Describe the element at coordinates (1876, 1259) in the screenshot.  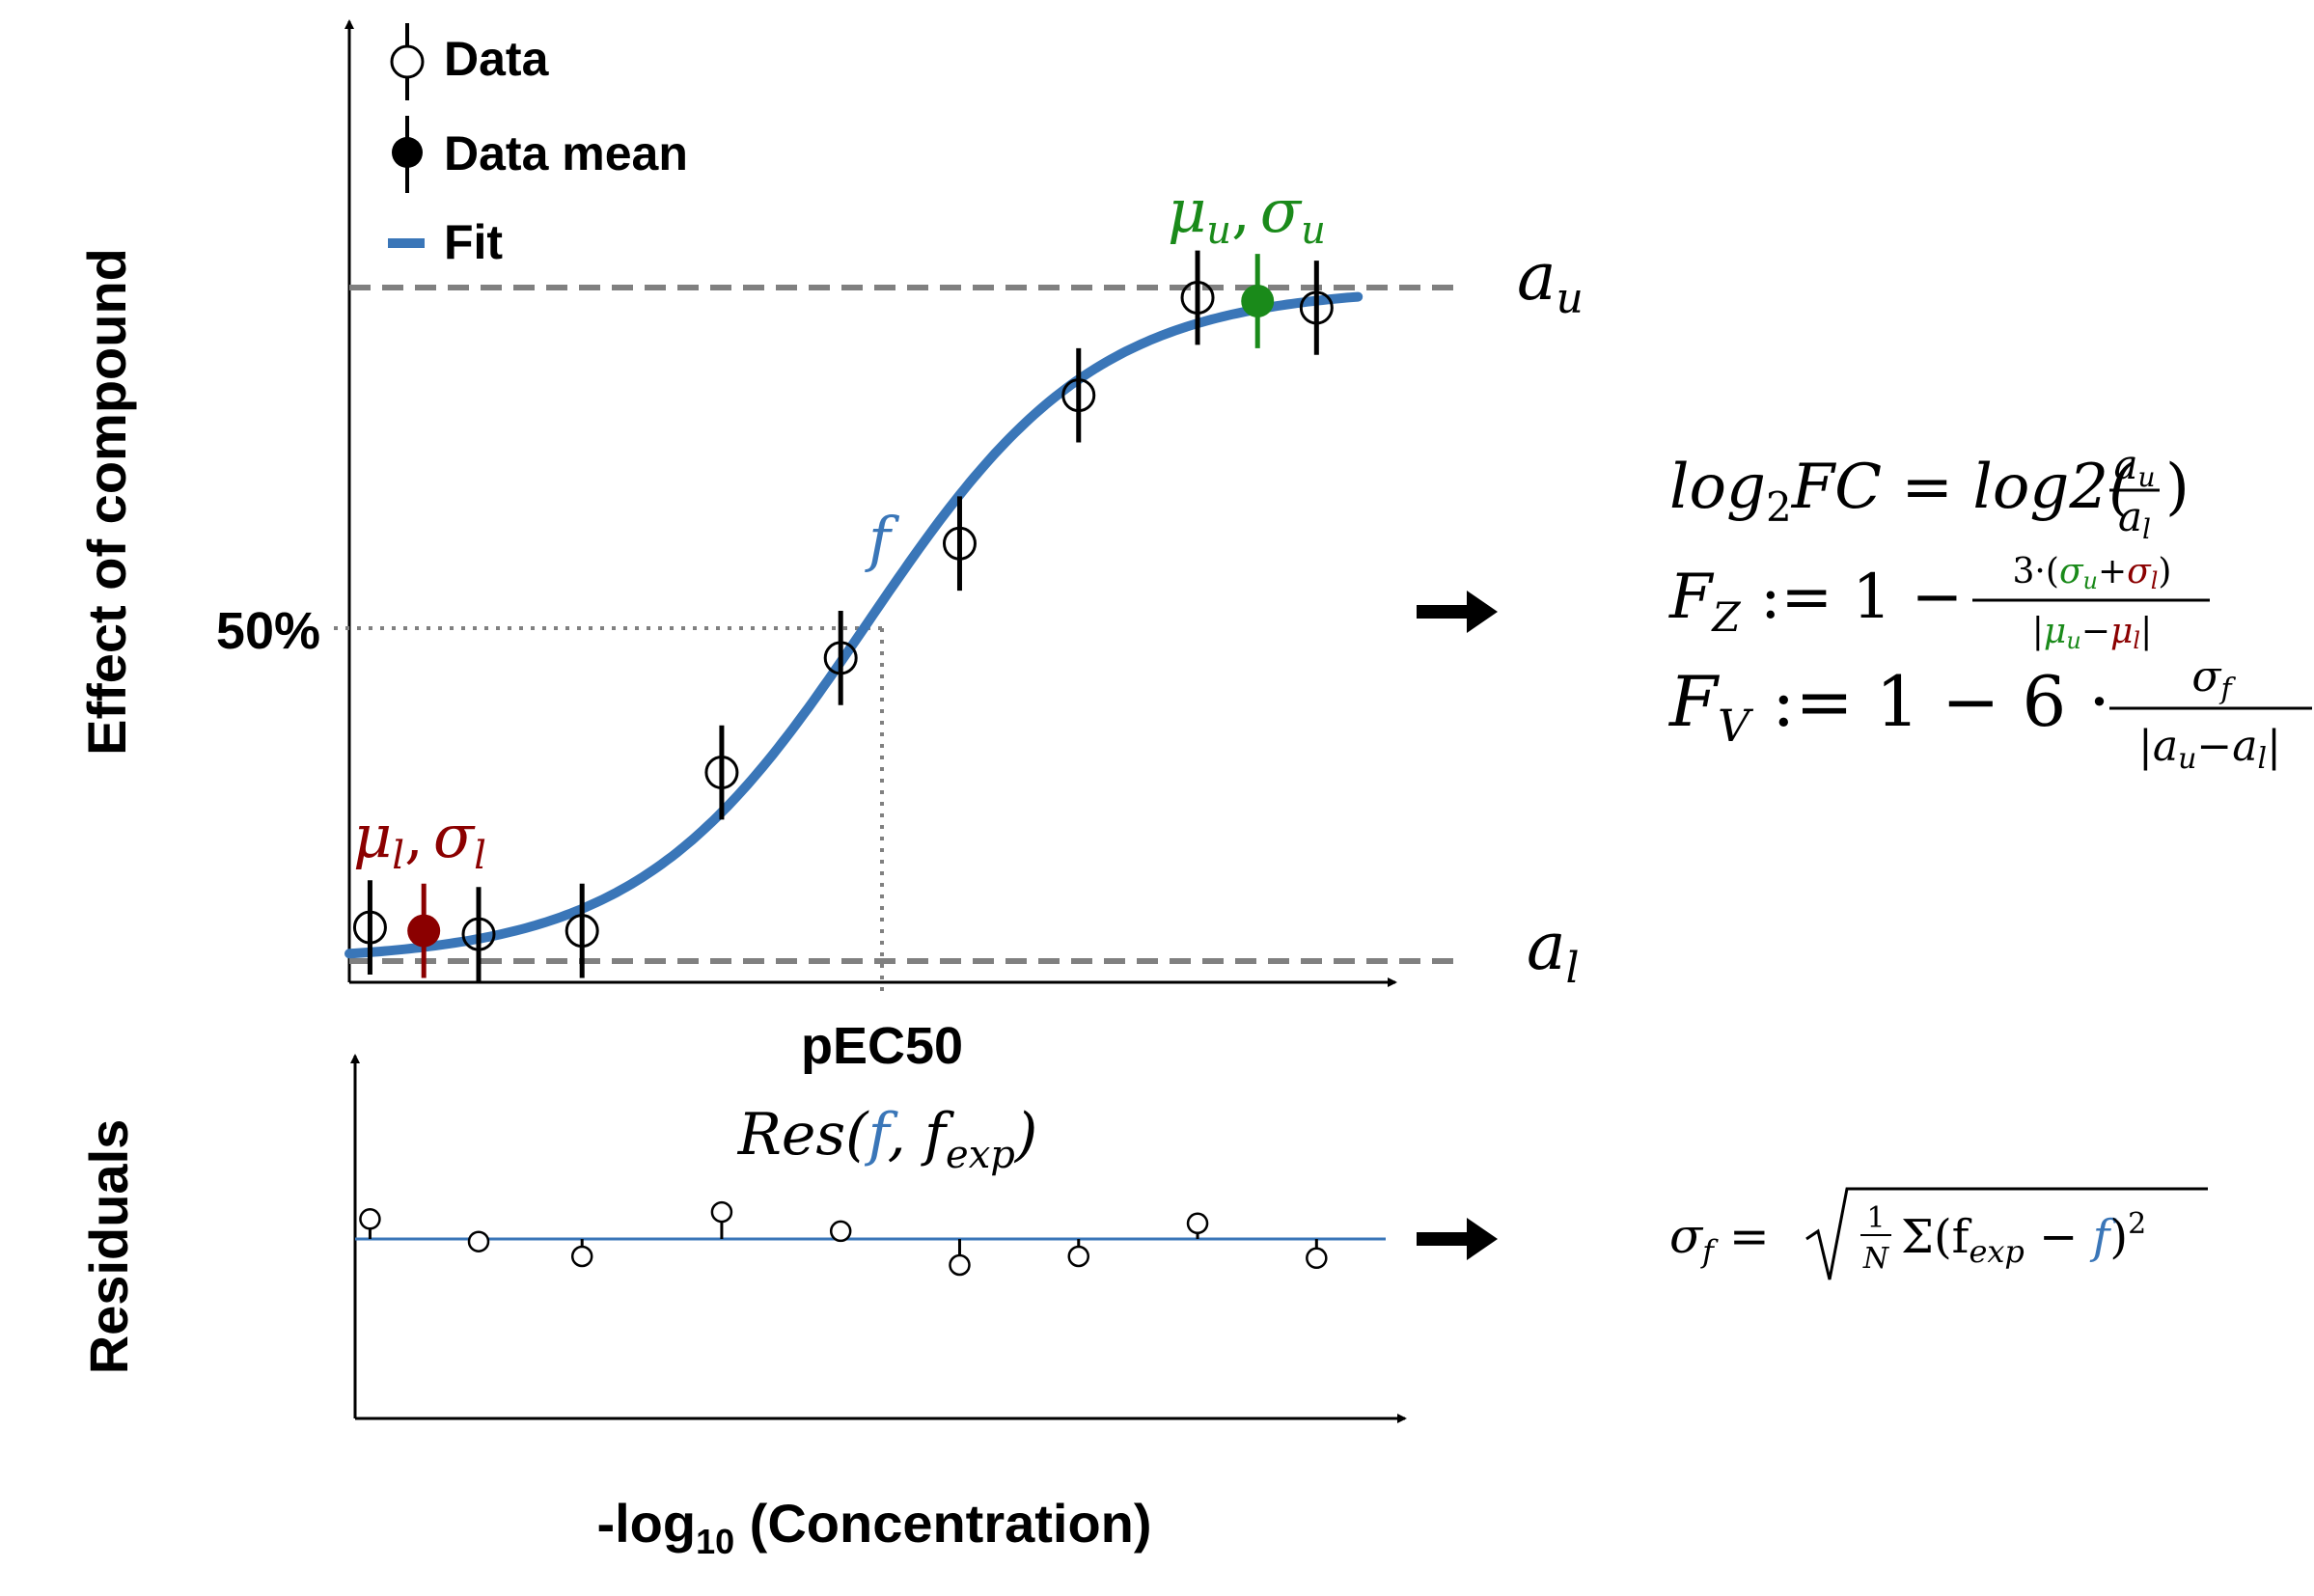
I see `svg-text: N` at that location.